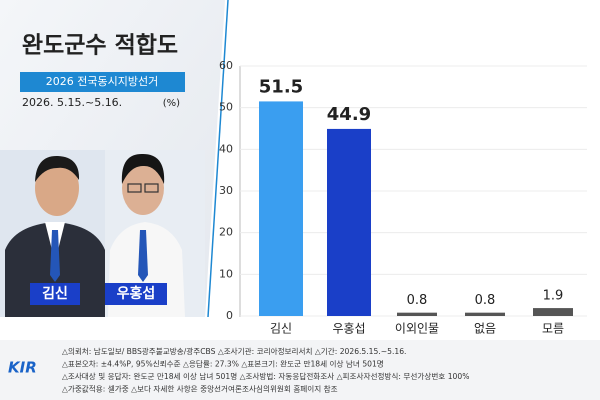  Describe the element at coordinates (72, 102) in the screenshot. I see `date: 2026. 5.15.~5.16.` at that location.